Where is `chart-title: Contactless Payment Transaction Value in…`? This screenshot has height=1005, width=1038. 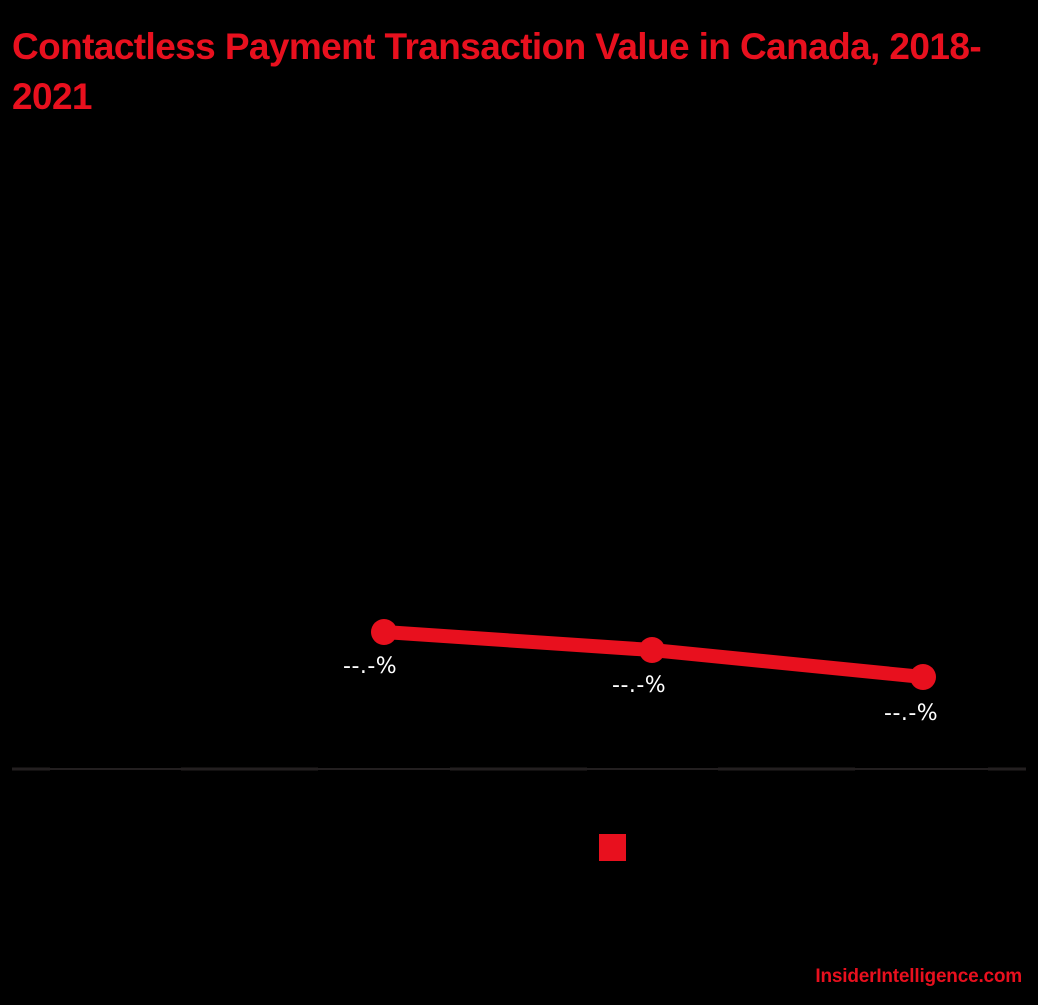 chart-title: Contactless Payment Transaction Value in… is located at coordinates (497, 71).